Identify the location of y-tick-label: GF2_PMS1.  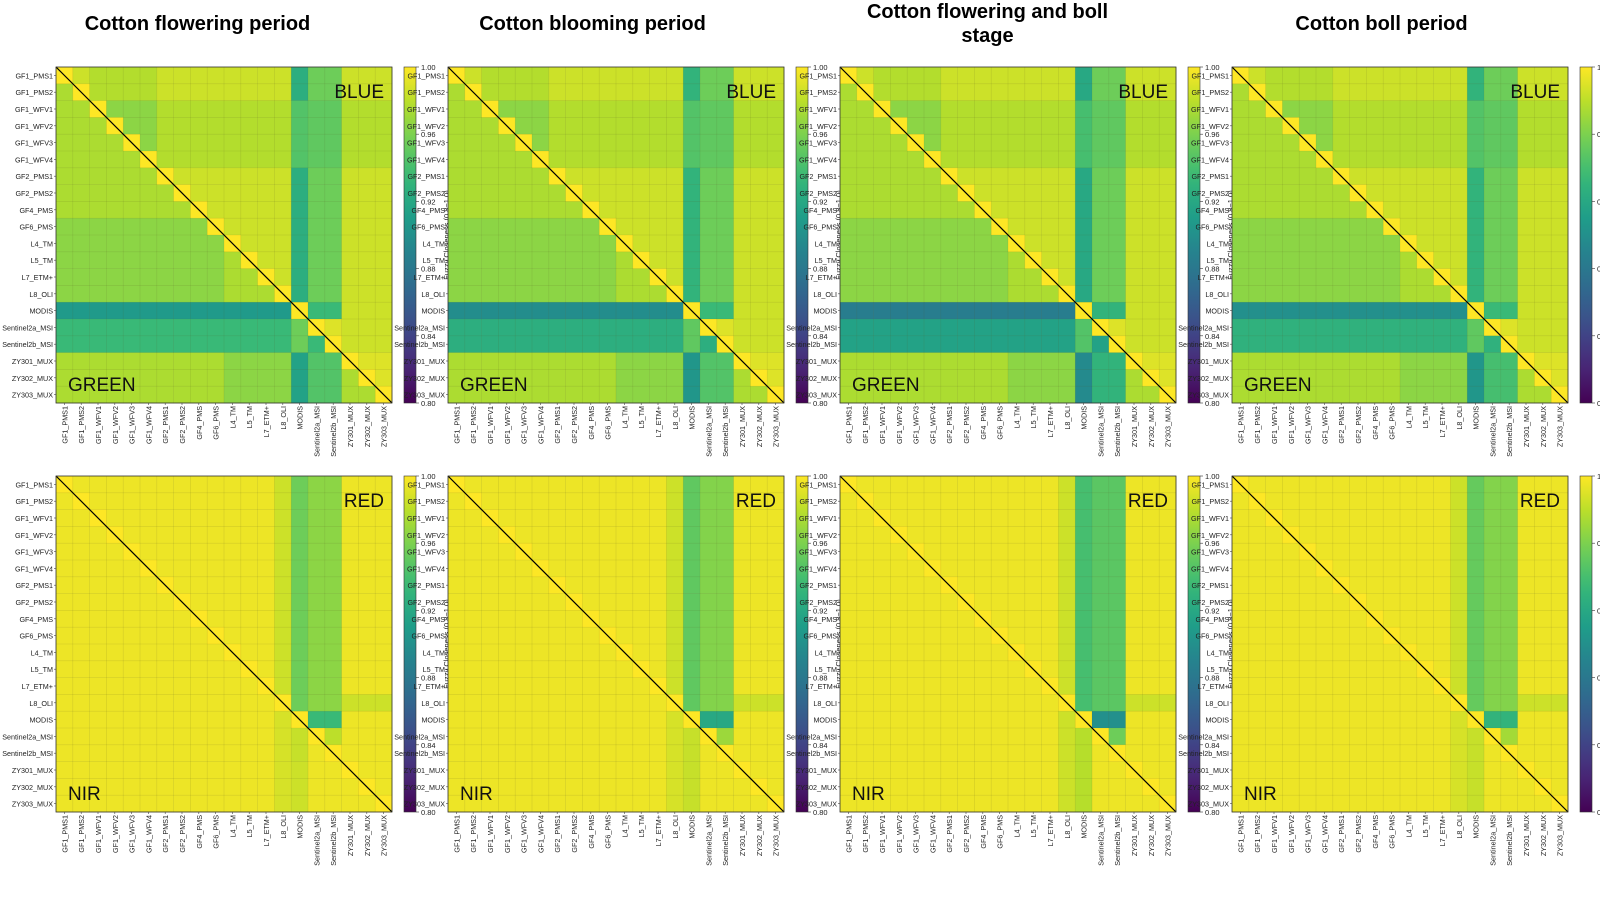
(818, 176).